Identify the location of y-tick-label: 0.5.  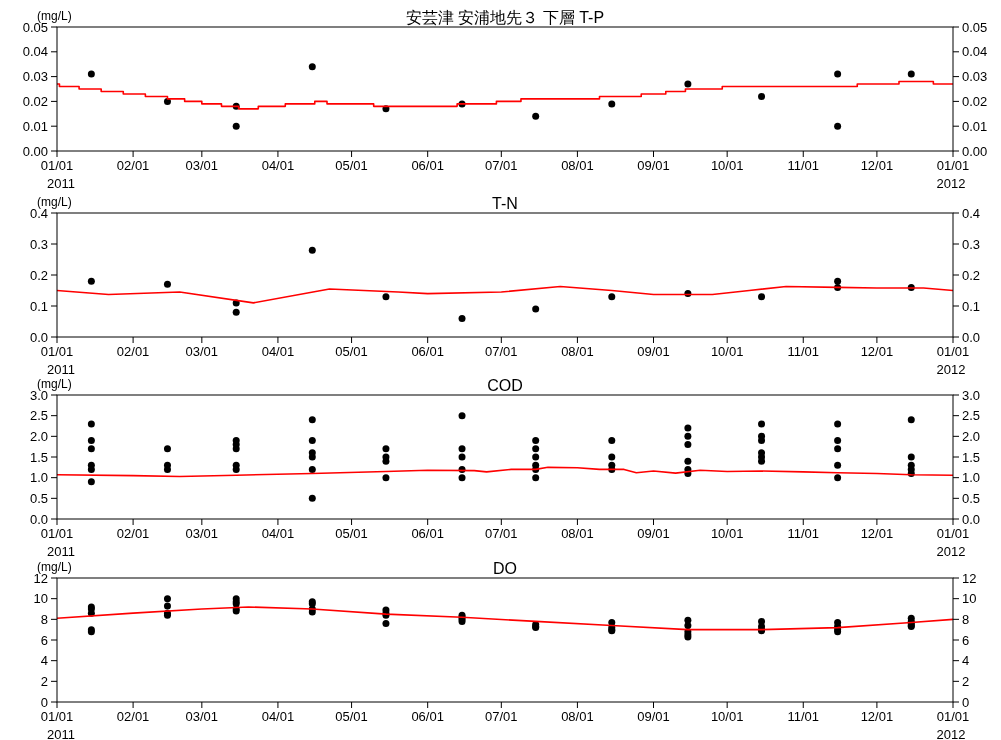
(38, 498).